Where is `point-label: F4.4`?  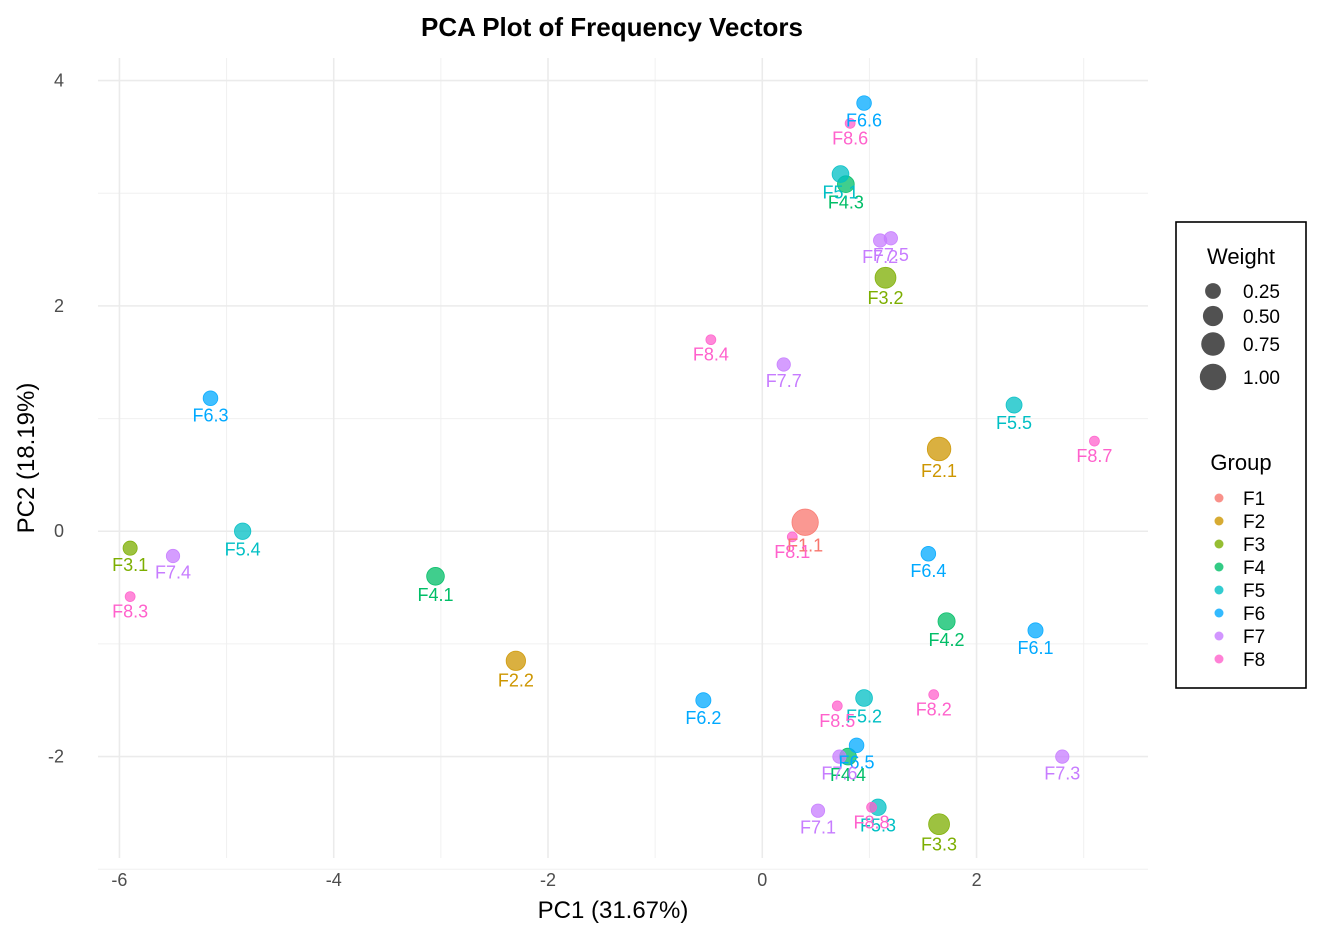
point-label: F4.4 is located at coordinates (848, 775).